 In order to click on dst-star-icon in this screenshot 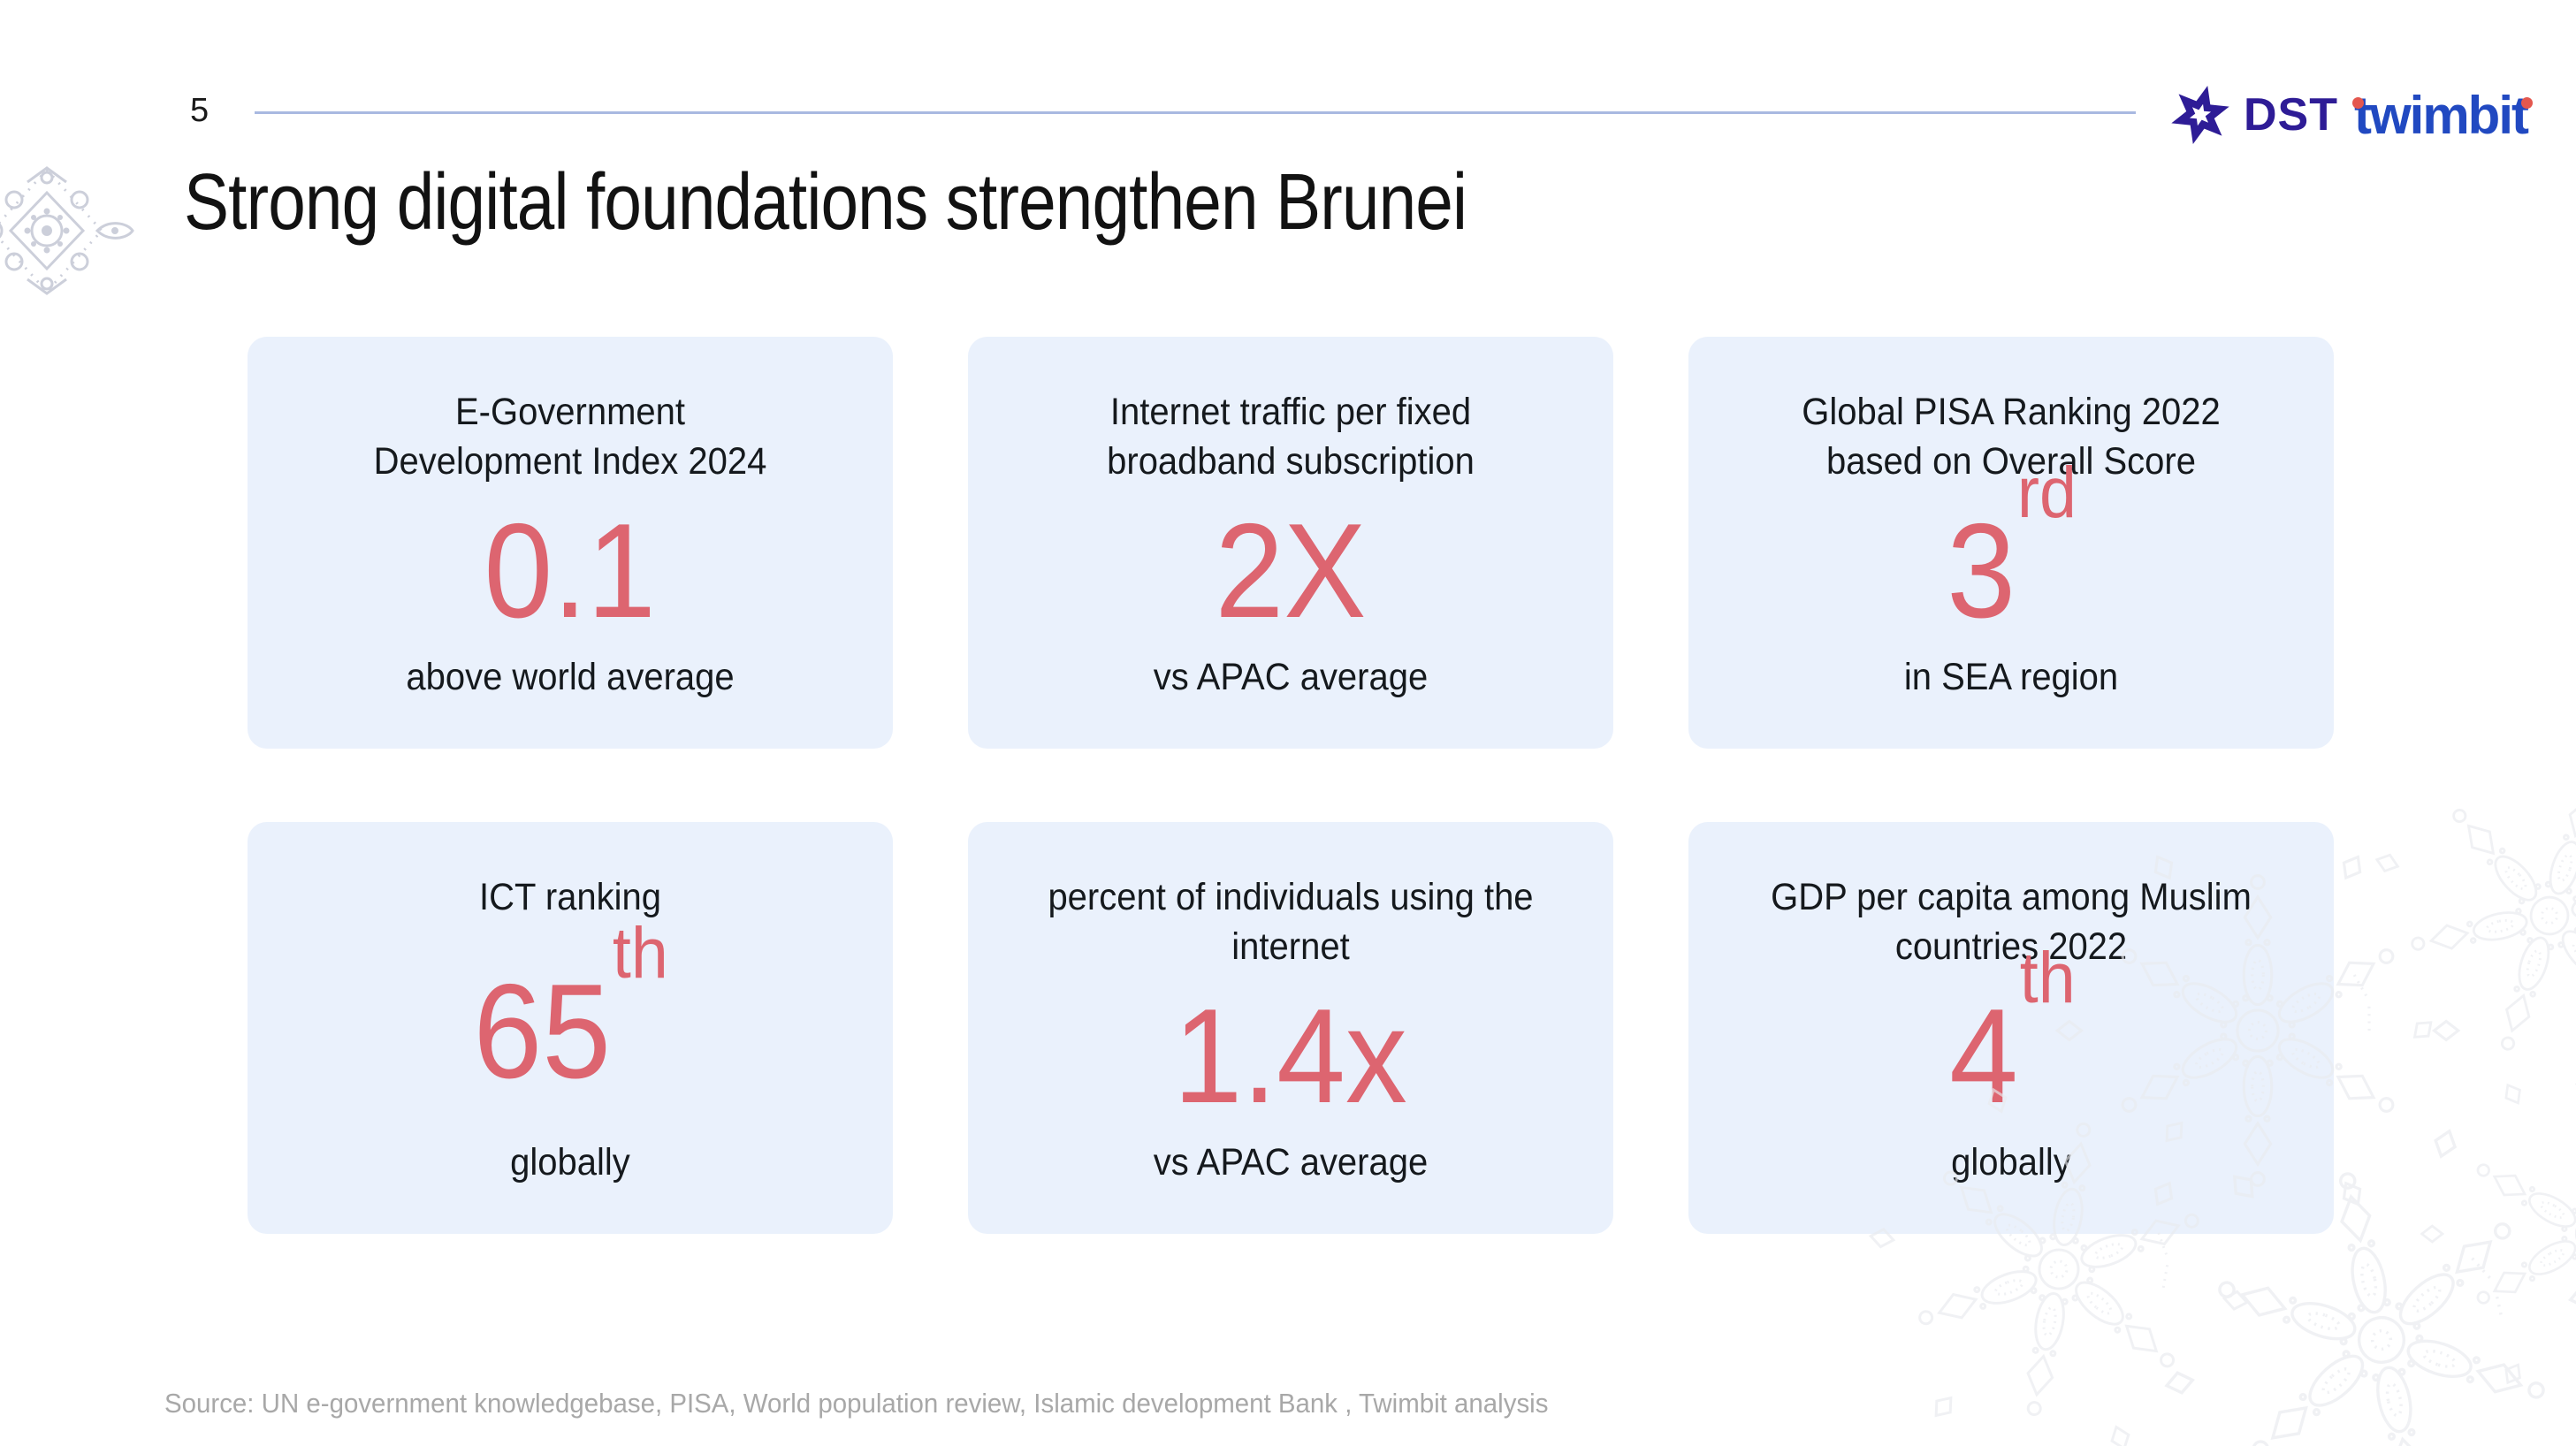, I will do `click(2200, 115)`.